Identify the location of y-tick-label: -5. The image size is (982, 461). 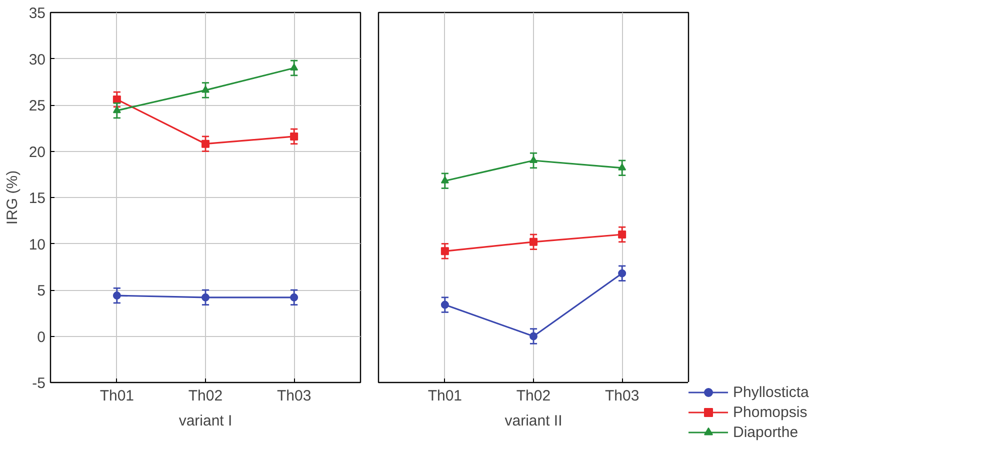
(39, 383).